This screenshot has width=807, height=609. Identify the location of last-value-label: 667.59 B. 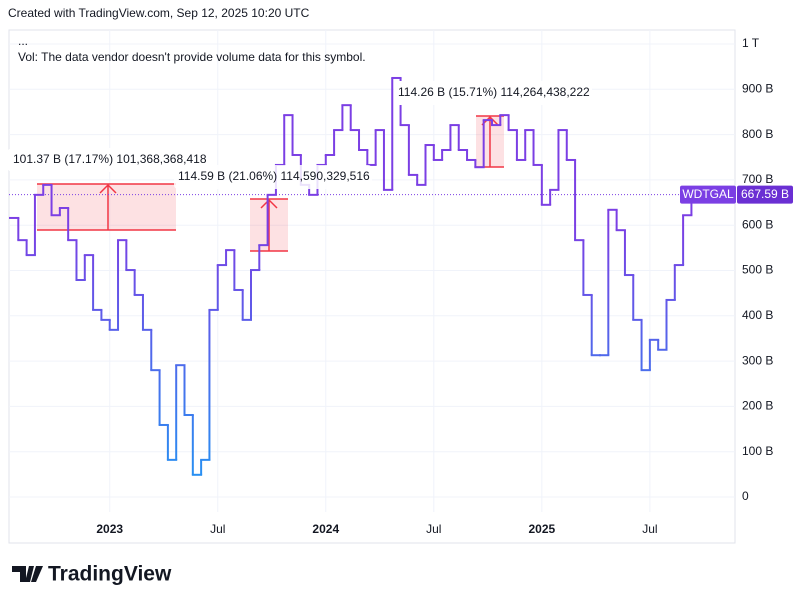
(765, 194).